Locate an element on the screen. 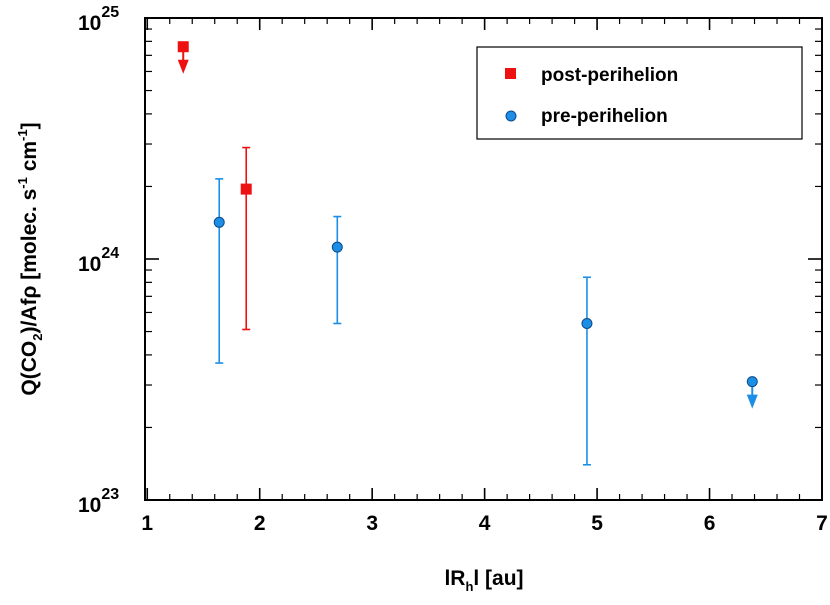  y-tick-label: 1024 is located at coordinates (98, 260).